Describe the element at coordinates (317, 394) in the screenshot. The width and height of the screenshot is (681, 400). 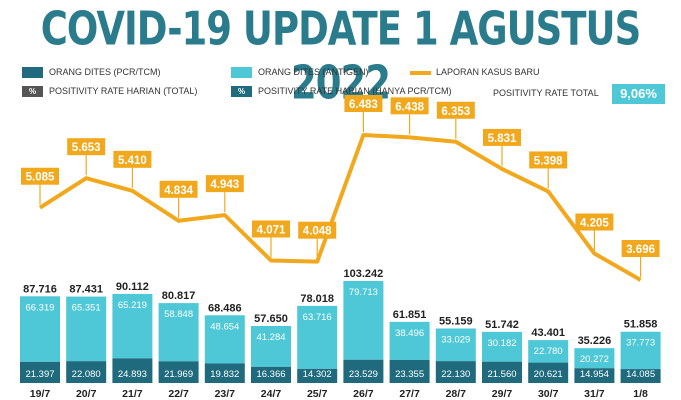
I see `x-tick-label: 25/7` at that location.